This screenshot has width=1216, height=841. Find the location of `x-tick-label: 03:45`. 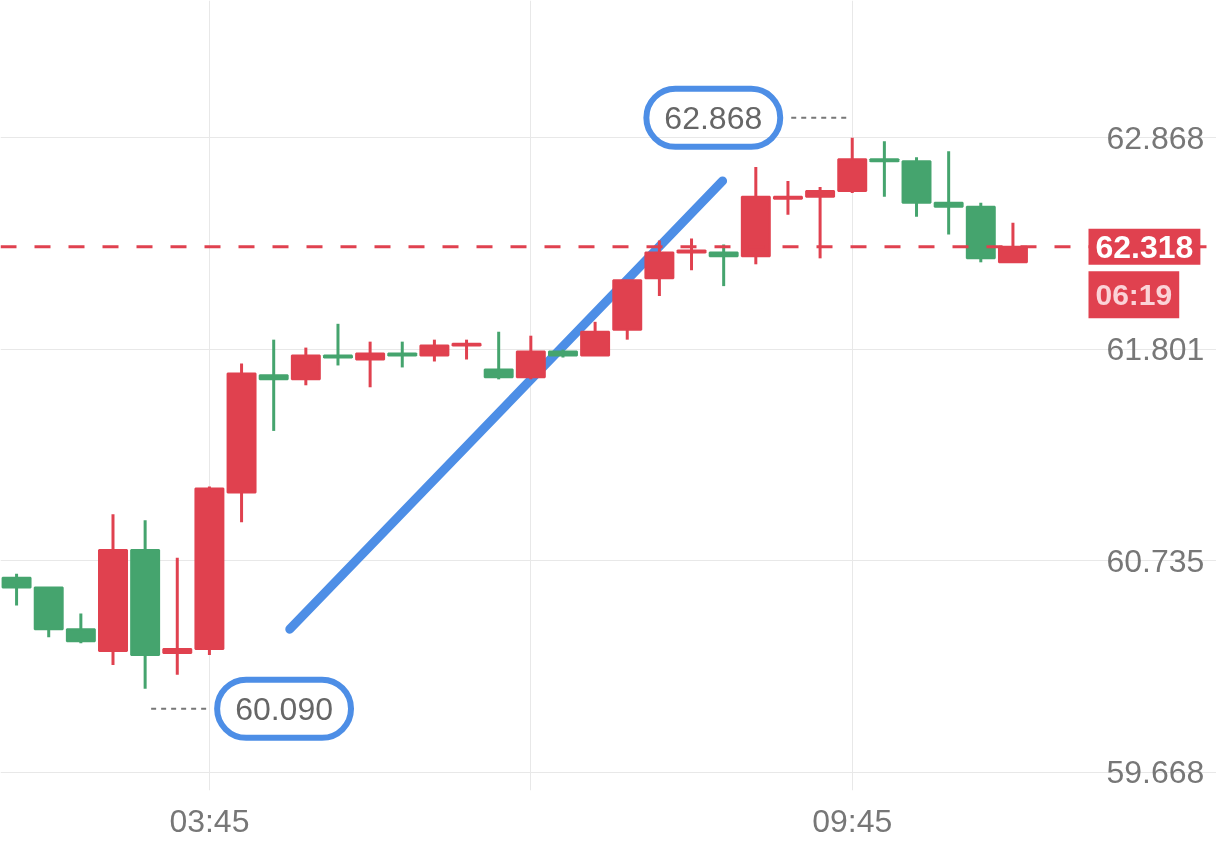

x-tick-label: 03:45 is located at coordinates (209, 820).